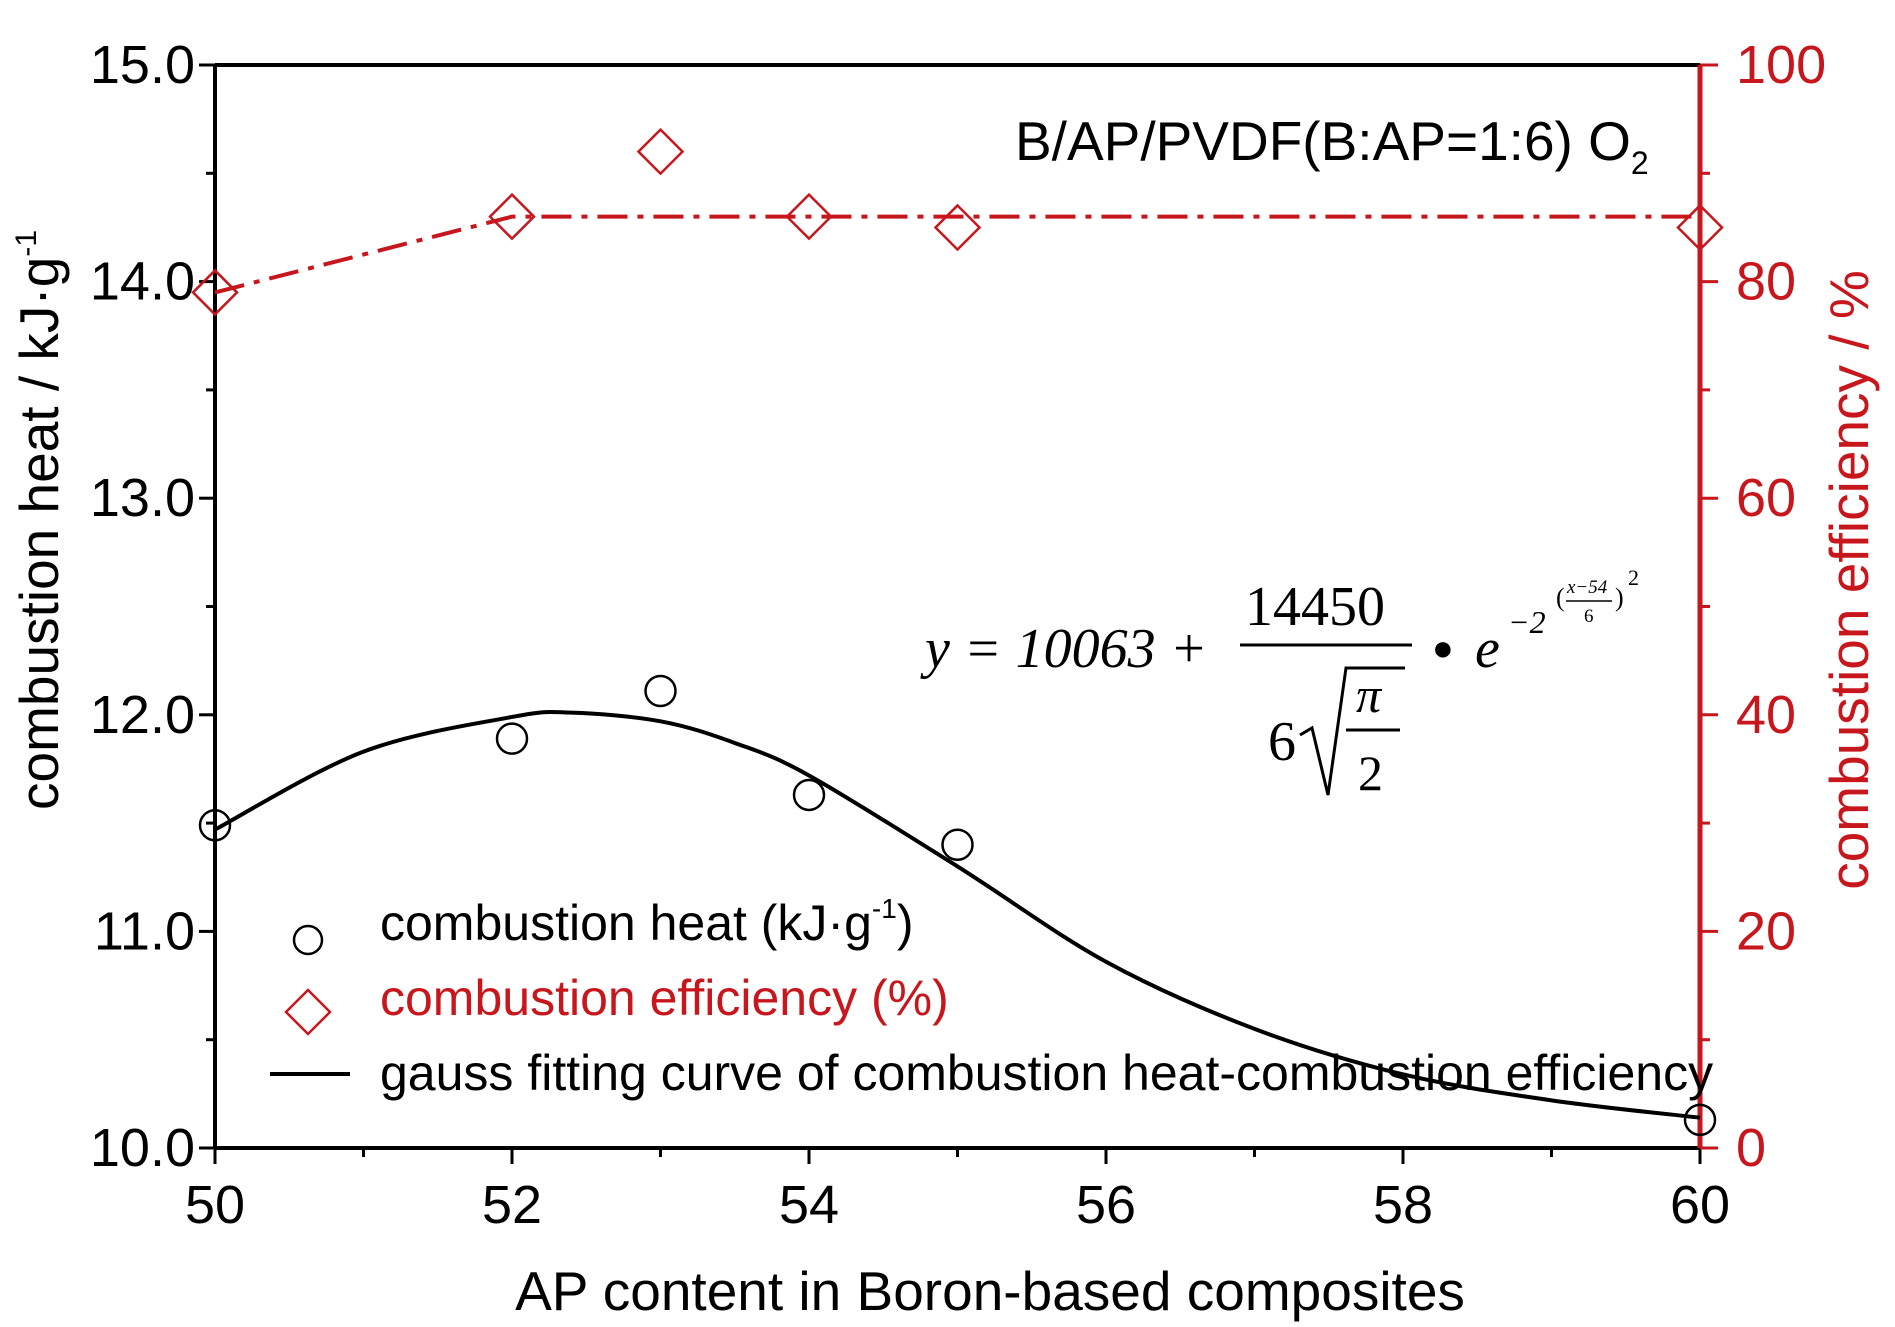 Image resolution: width=1895 pixels, height=1327 pixels. What do you see at coordinates (1587, 587) in the screenshot?
I see `equation-exp-num: x−54` at bounding box center [1587, 587].